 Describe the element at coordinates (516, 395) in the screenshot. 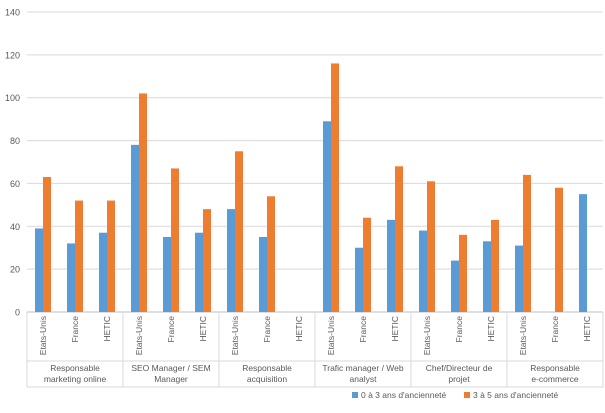

I see `legend-label: 3 à 5 ans d'ancienneté` at that location.